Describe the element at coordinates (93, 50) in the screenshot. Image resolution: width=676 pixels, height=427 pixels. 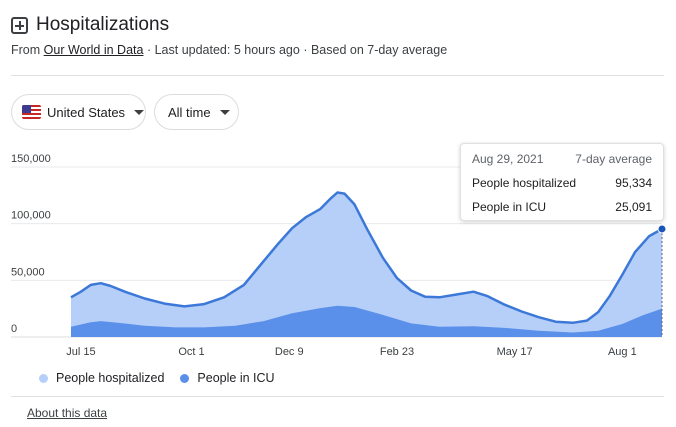
I see `source-link: Our World in Data` at that location.